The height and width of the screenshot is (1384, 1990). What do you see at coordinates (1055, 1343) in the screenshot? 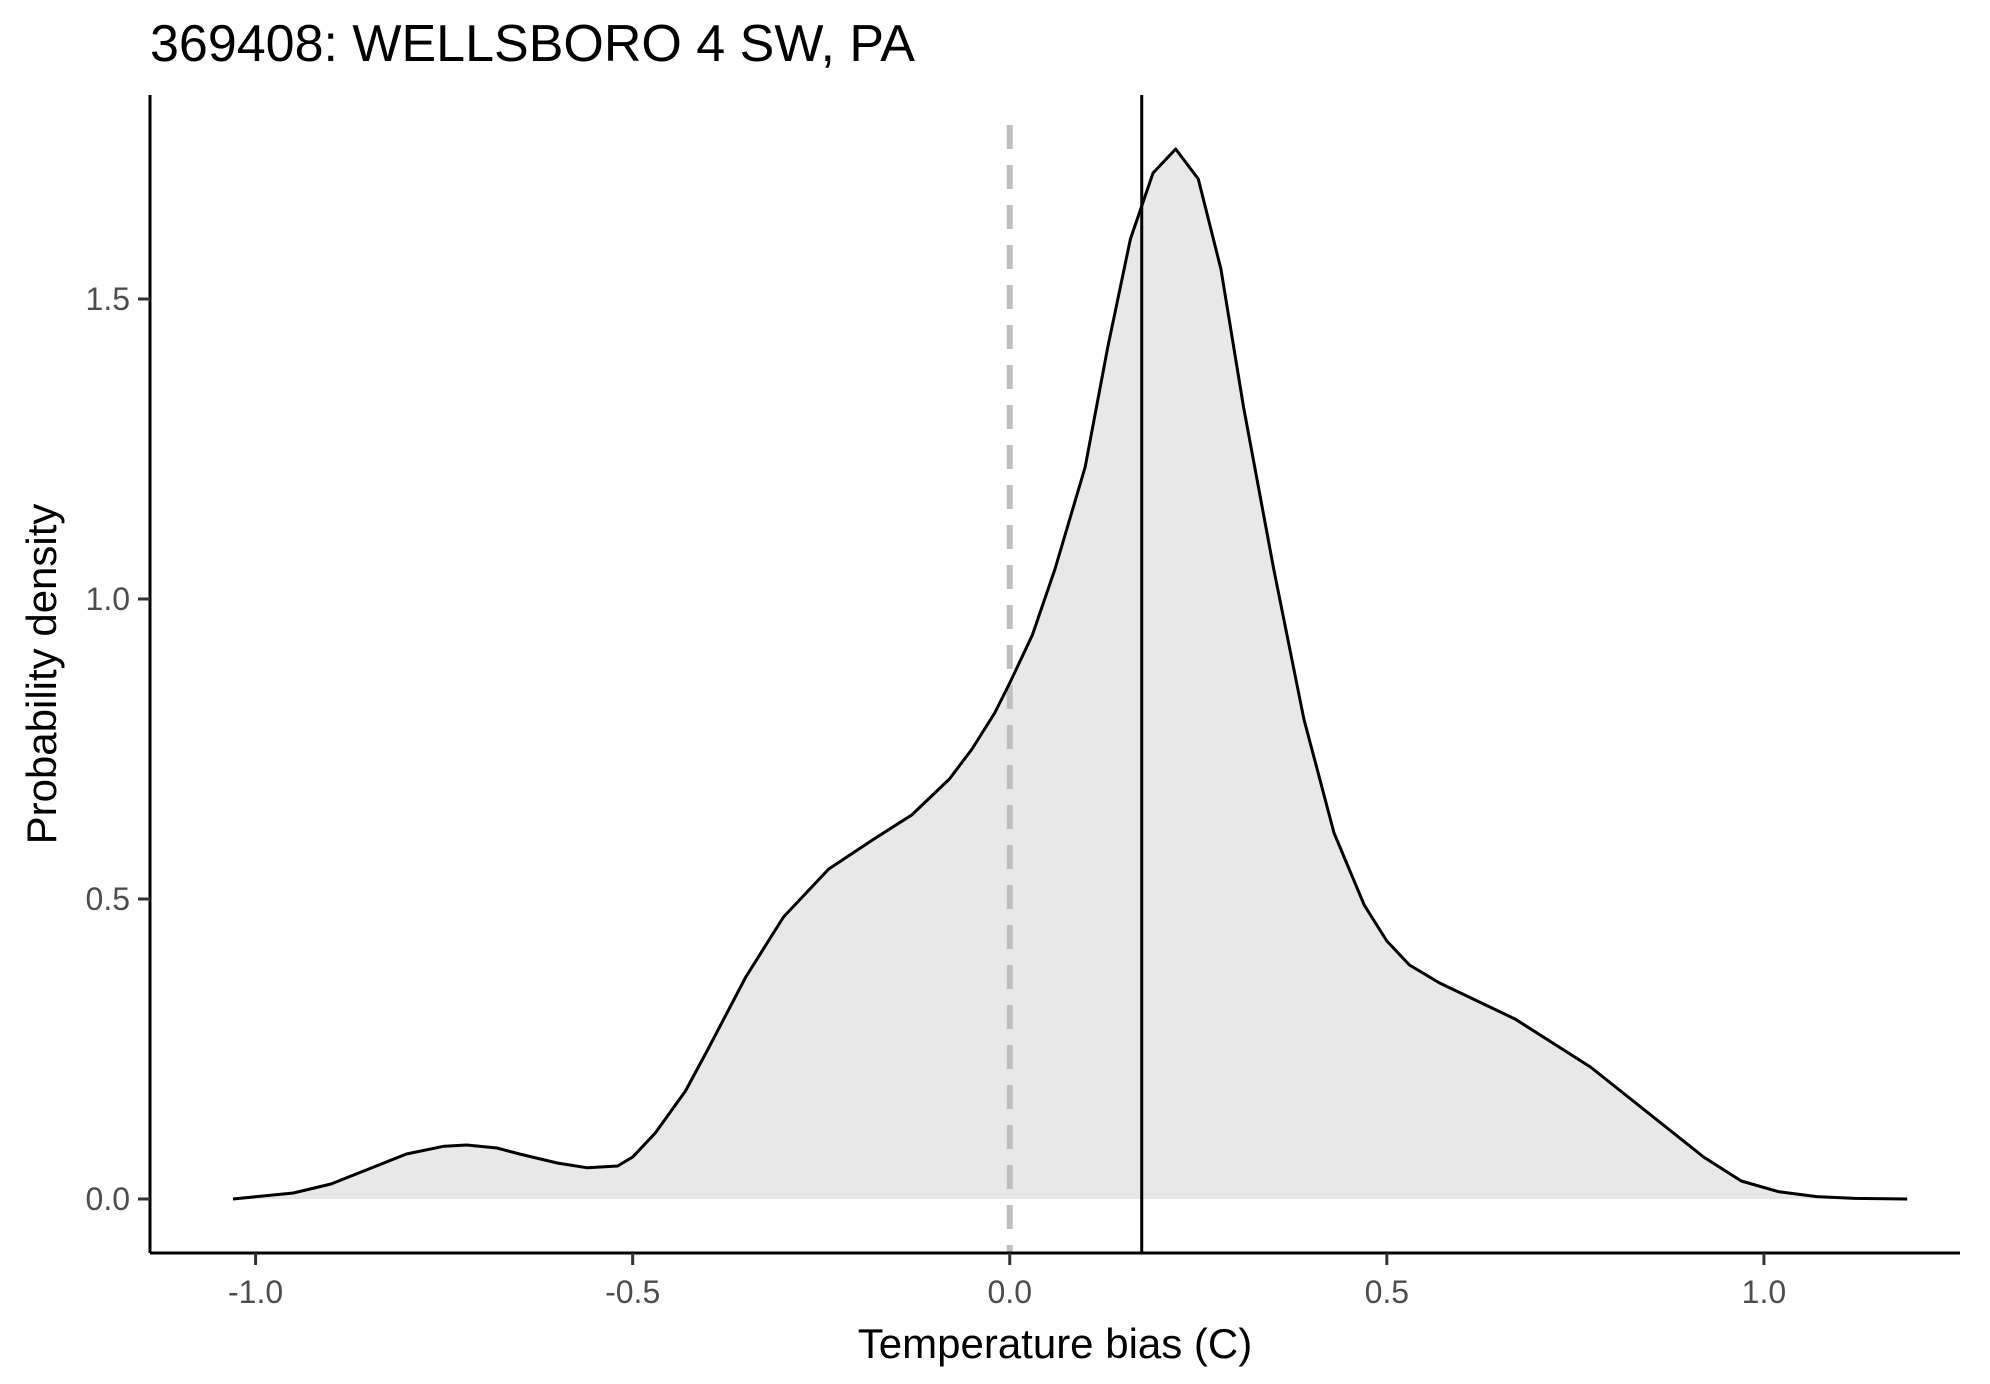
I see `x-axis-title: Temperature bias (C)` at bounding box center [1055, 1343].